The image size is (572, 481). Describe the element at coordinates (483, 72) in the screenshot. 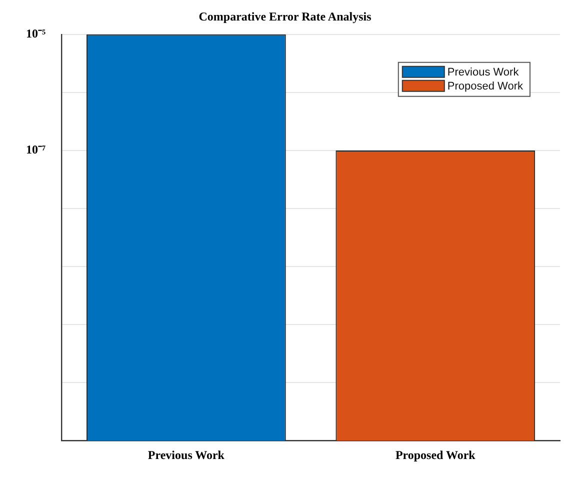

I see `legend-label: Previous Work` at that location.